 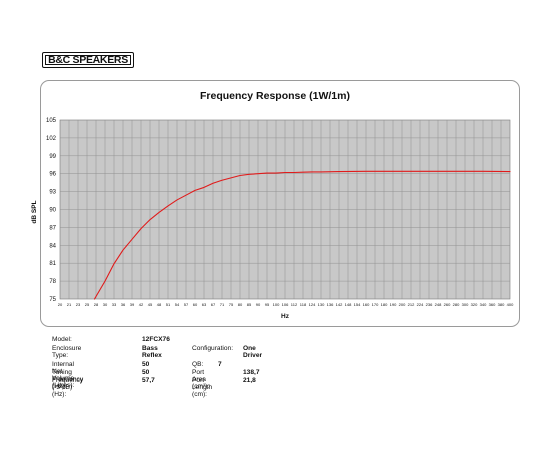 What do you see at coordinates (402, 304) in the screenshot?
I see `x-tick-label: 200` at bounding box center [402, 304].